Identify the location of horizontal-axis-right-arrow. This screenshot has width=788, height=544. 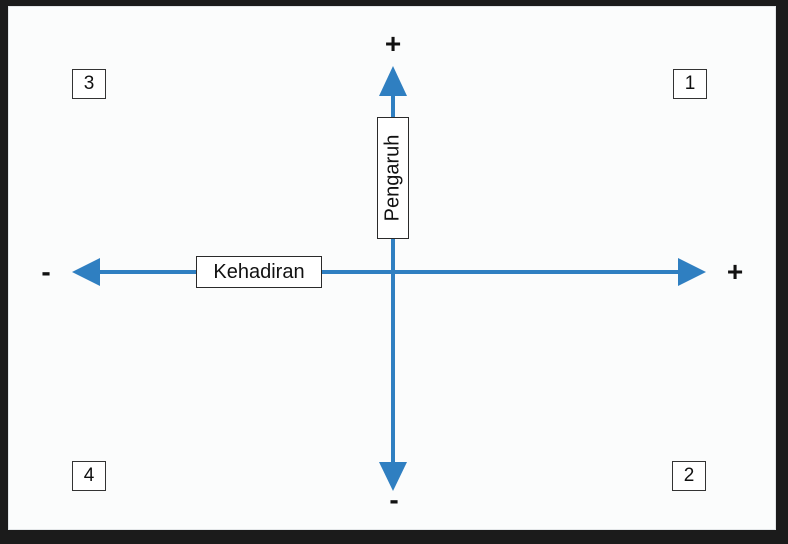
(692, 272).